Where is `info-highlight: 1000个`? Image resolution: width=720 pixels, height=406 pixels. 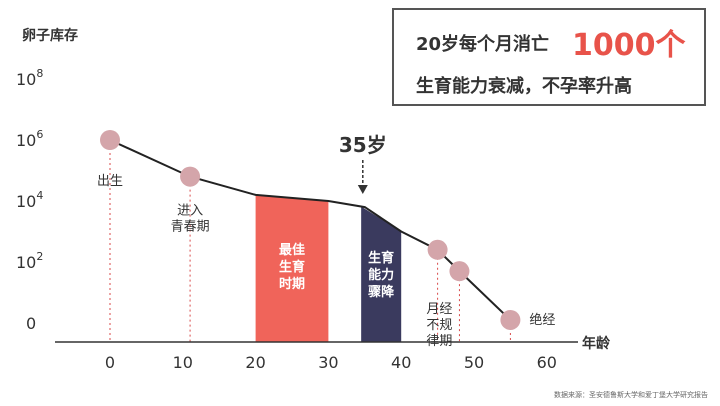 info-highlight: 1000个 is located at coordinates (629, 45).